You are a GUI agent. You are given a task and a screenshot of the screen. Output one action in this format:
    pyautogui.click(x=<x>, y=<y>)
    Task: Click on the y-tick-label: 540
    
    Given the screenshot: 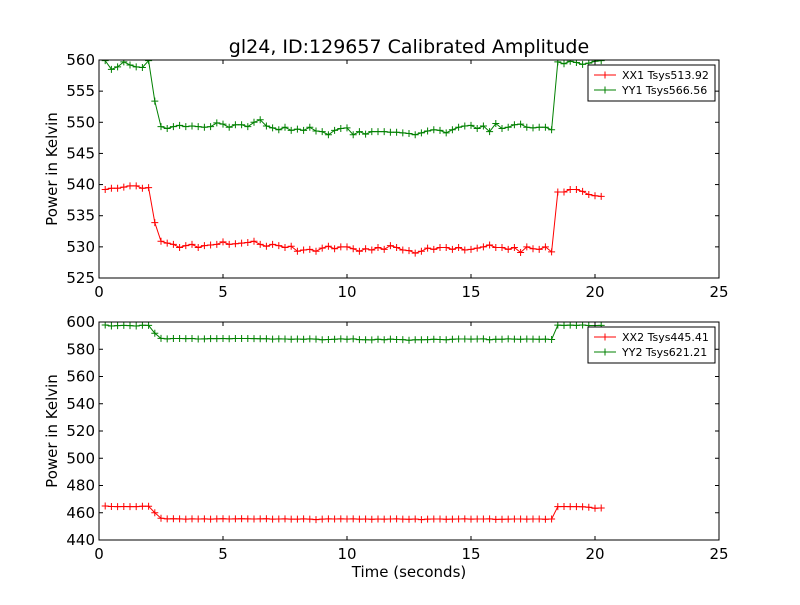 What is the action you would take?
    pyautogui.click(x=80, y=404)
    